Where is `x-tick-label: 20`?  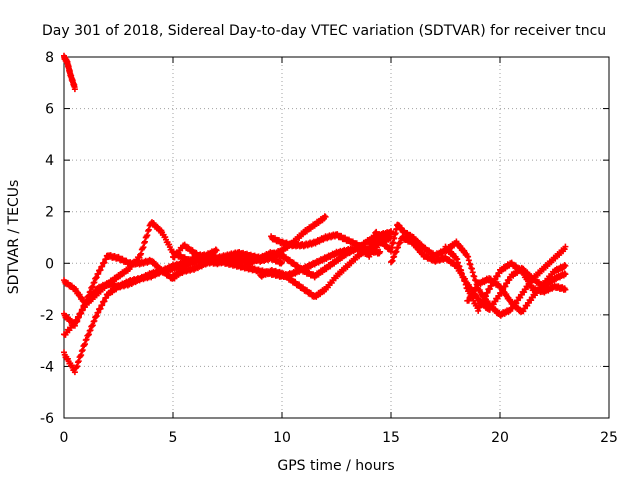 x-tick-label: 20 is located at coordinates (500, 438).